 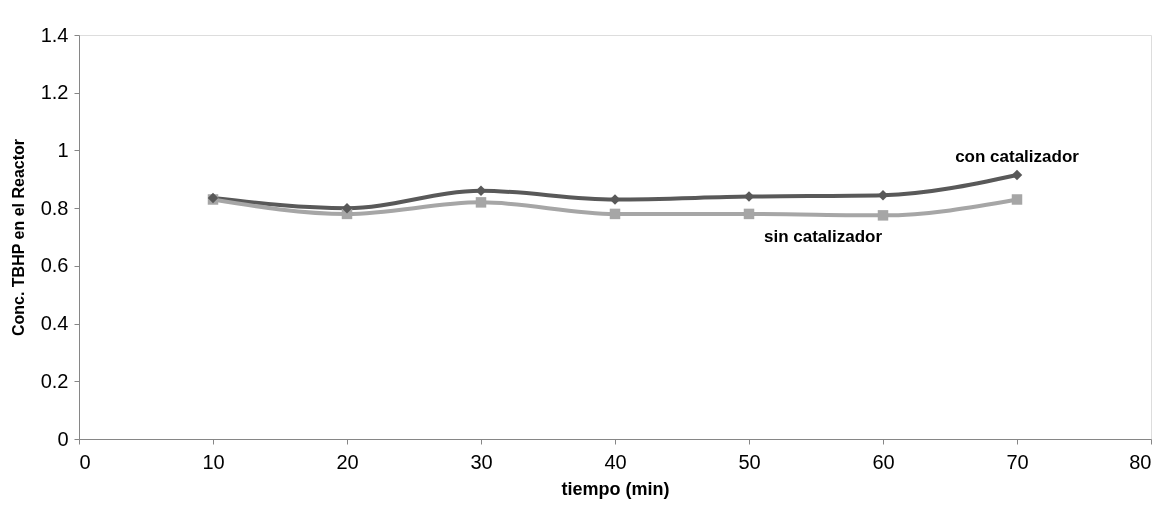 What do you see at coordinates (823, 237) in the screenshot?
I see `series-label: sin catalizador` at bounding box center [823, 237].